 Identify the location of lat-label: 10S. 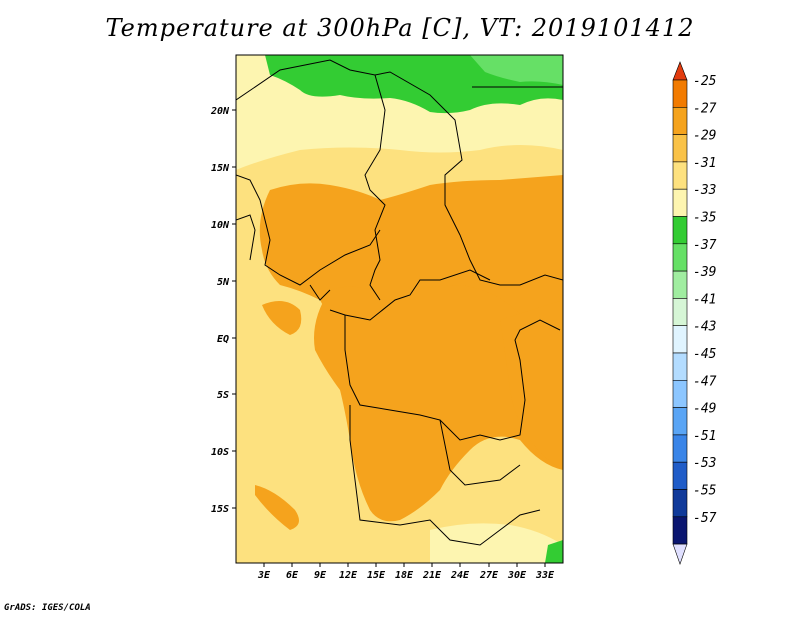
(220, 452).